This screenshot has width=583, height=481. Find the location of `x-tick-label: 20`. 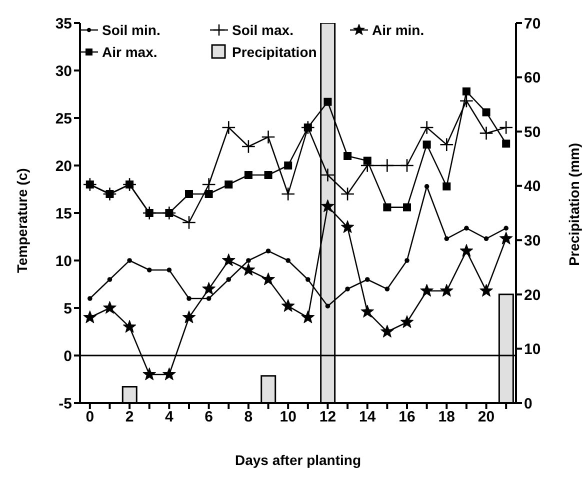

x-tick-label: 20 is located at coordinates (486, 417).